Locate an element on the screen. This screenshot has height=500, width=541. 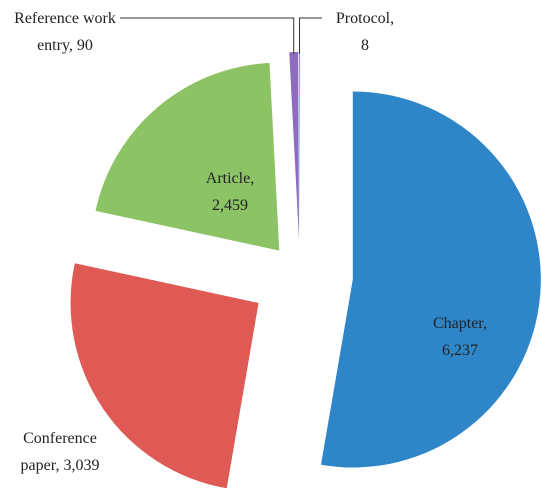
value-label: 3,039 is located at coordinates (81, 465).